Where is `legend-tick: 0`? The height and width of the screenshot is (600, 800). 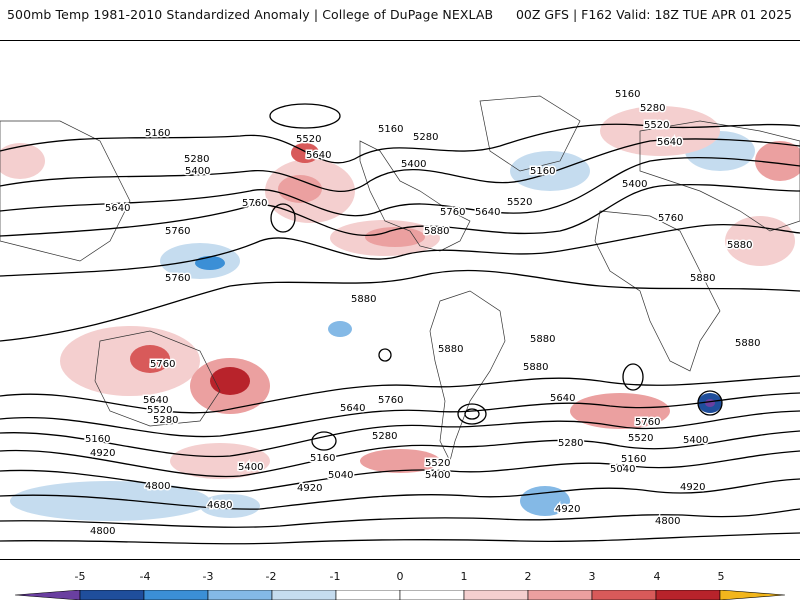 legend-tick: 0 is located at coordinates (400, 576).